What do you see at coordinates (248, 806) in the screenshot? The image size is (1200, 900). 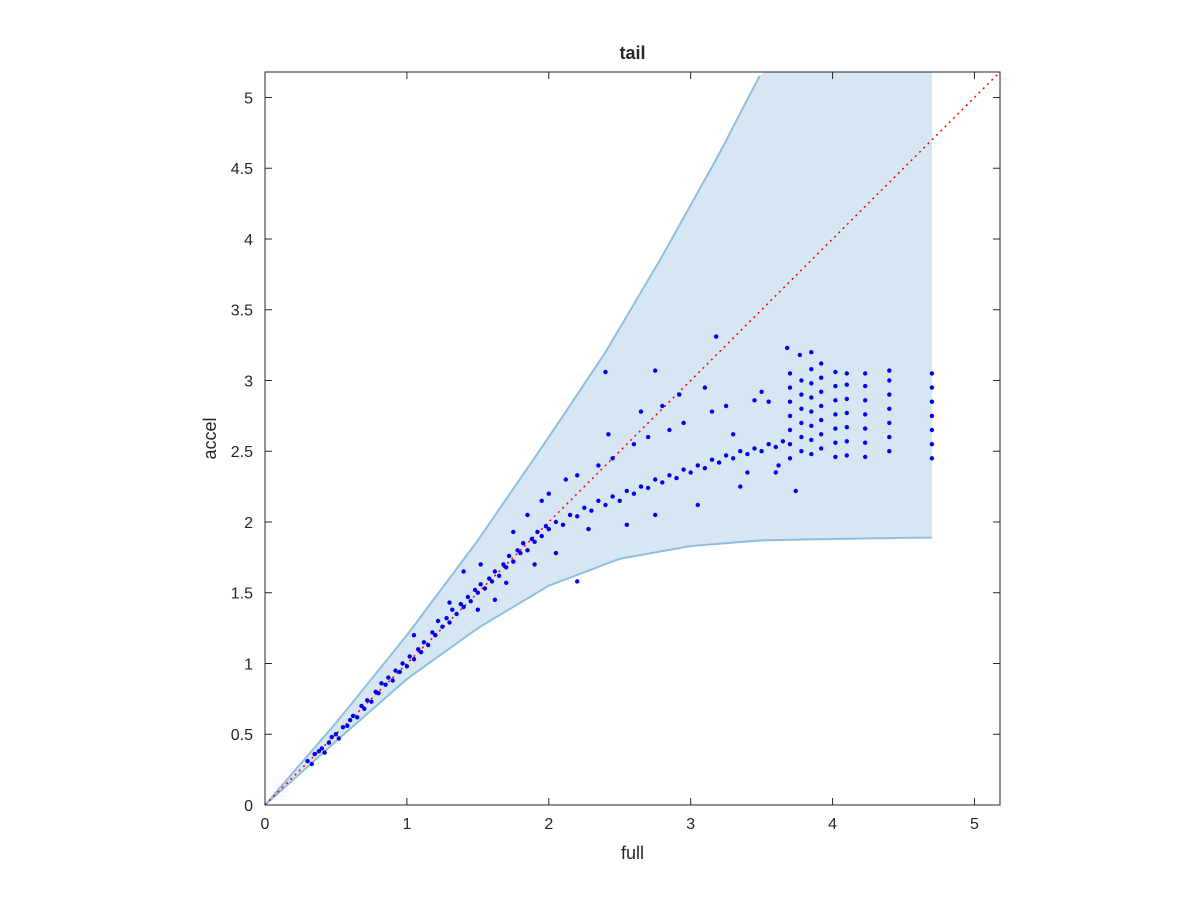 I see `y-tick-label: 0` at bounding box center [248, 806].